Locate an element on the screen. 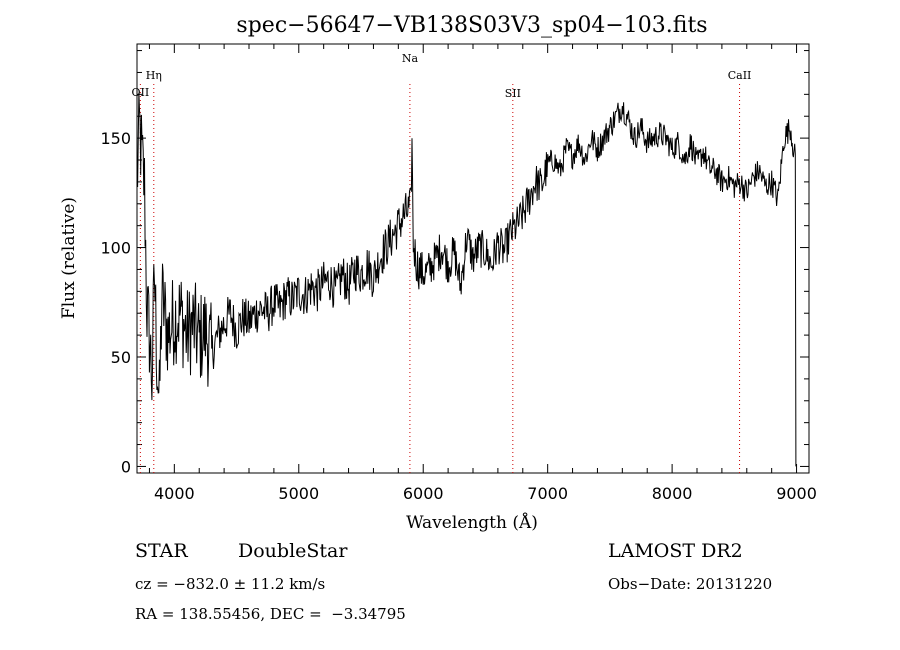  redshift-label: cz = −832.0 ± 11.2 km/s is located at coordinates (230, 584).